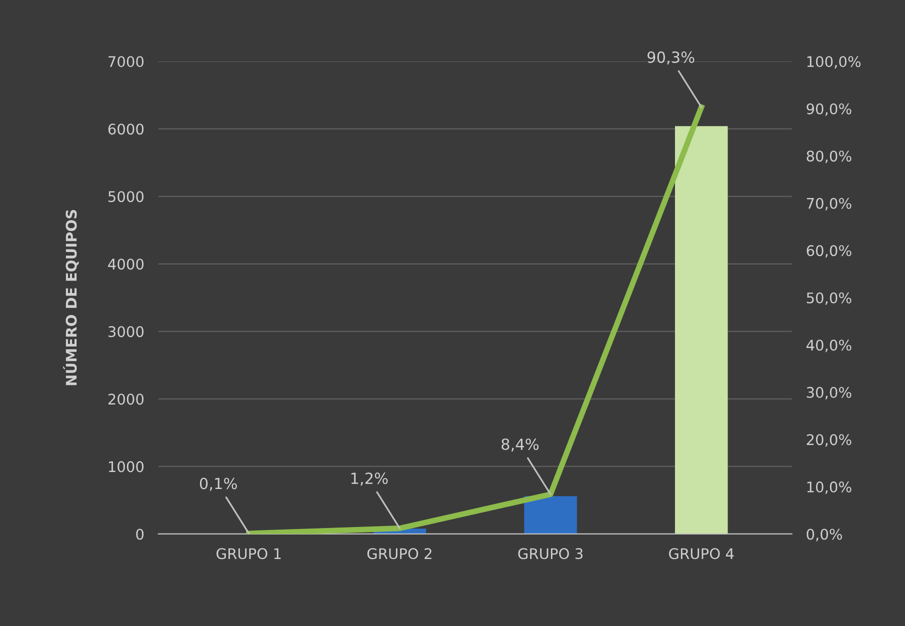  Describe the element at coordinates (829, 346) in the screenshot. I see `y2-tick-label: 40,0%` at that location.